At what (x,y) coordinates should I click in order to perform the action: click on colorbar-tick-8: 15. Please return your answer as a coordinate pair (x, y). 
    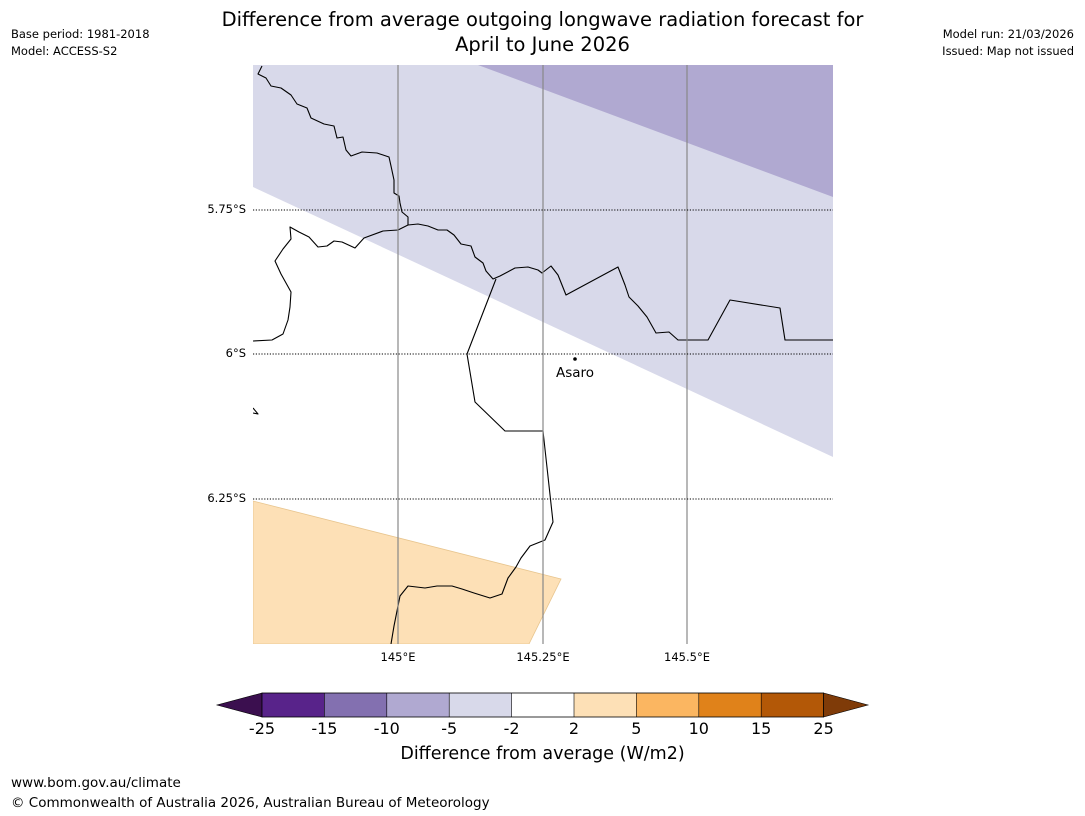
    Looking at the image, I should click on (761, 728).